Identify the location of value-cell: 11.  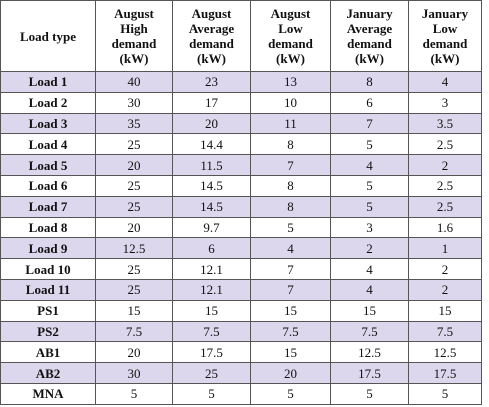
(290, 123).